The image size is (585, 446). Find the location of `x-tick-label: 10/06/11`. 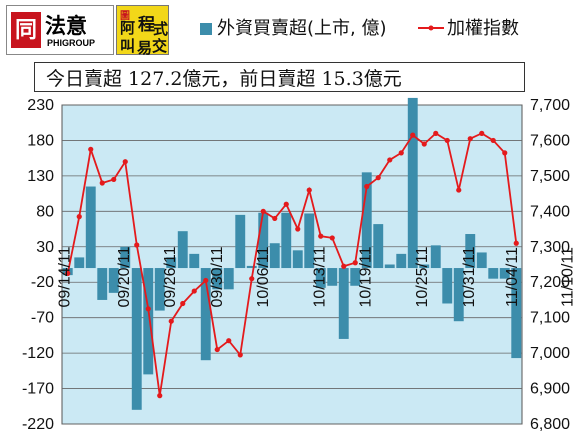

x-tick-label: 10/06/11 is located at coordinates (263, 276).